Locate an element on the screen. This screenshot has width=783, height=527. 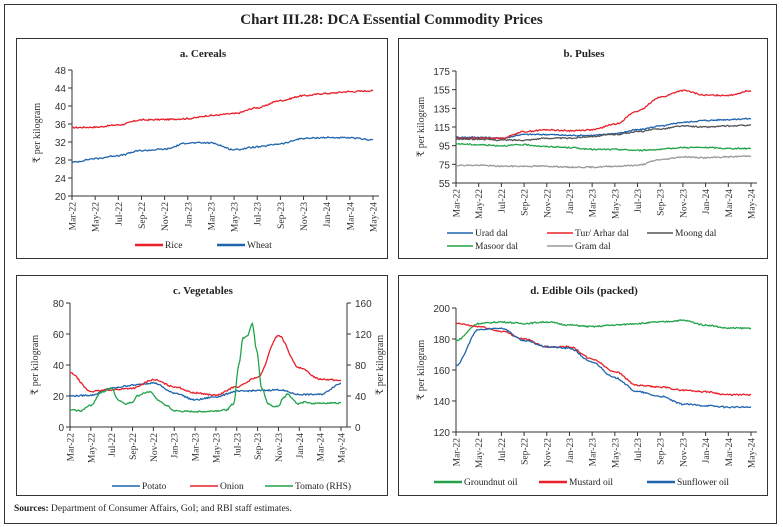
y-tick-label: 32 is located at coordinates (61, 143).